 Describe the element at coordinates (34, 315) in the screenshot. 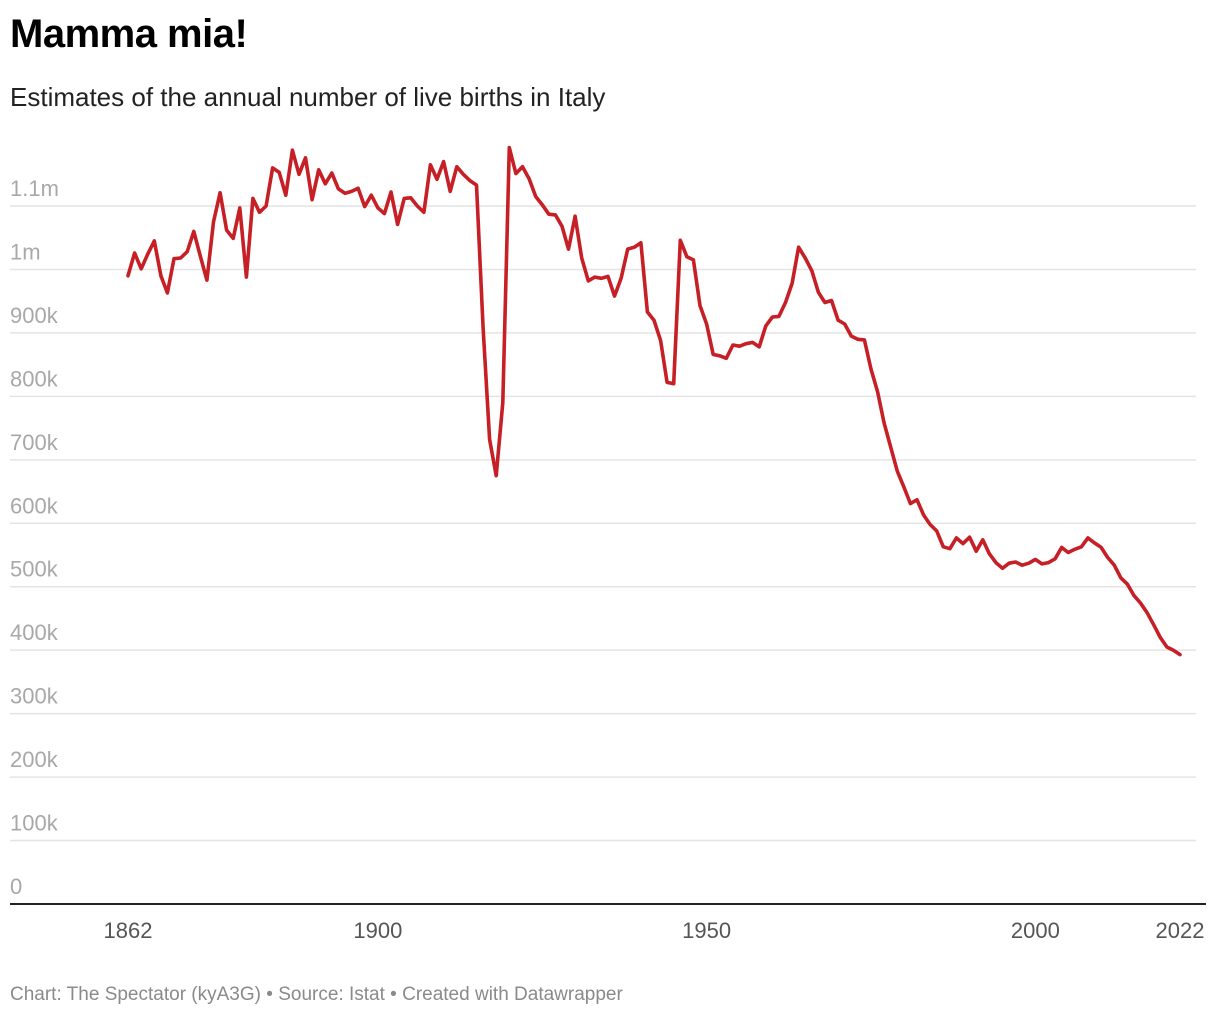

I see `y-tick-label: 900k` at that location.